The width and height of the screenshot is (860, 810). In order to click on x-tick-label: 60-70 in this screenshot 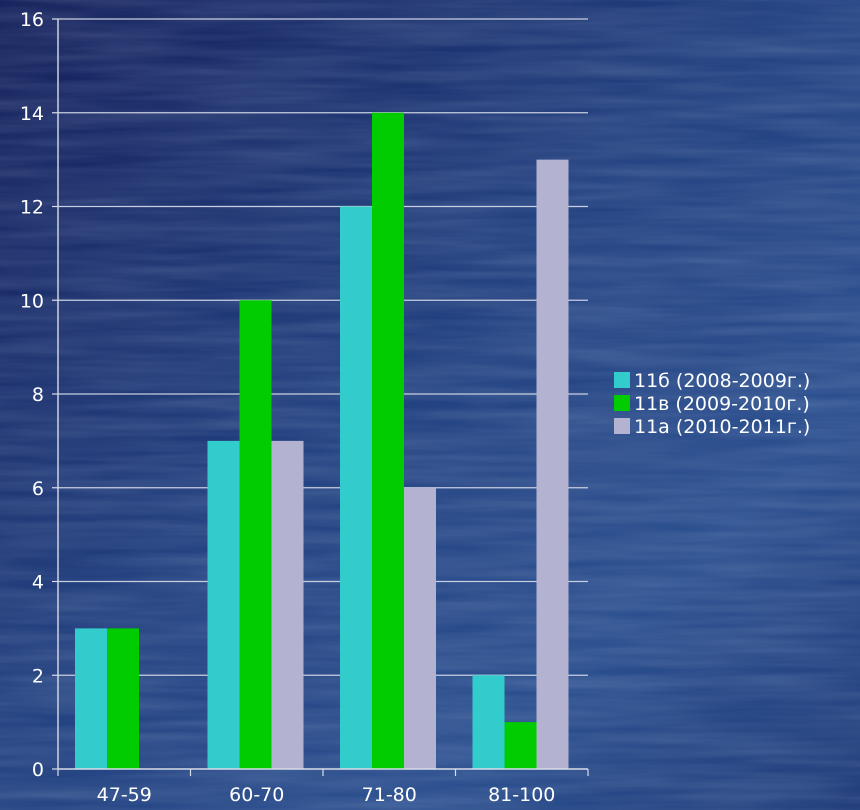, I will do `click(256, 795)`.